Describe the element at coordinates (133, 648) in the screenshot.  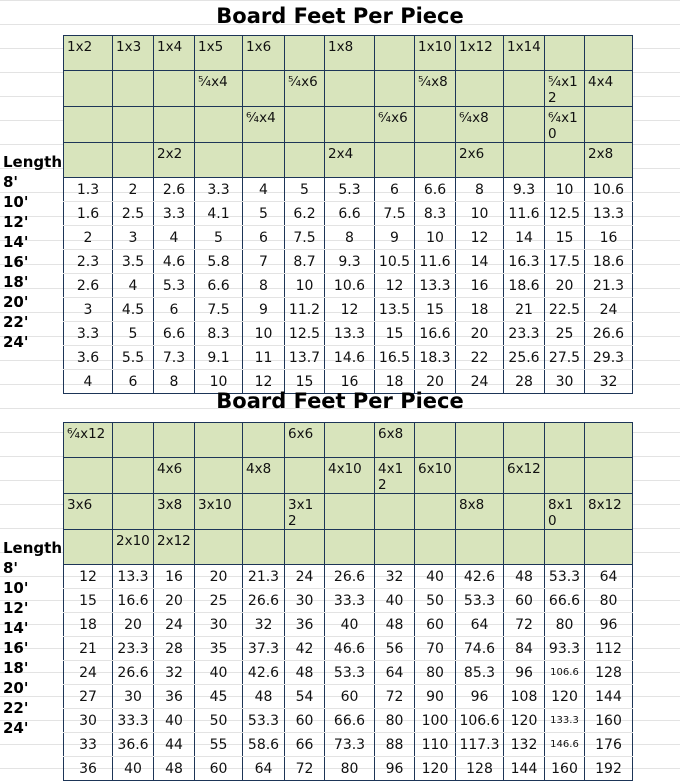
I see `board-feet-cell: 23.3` at that location.